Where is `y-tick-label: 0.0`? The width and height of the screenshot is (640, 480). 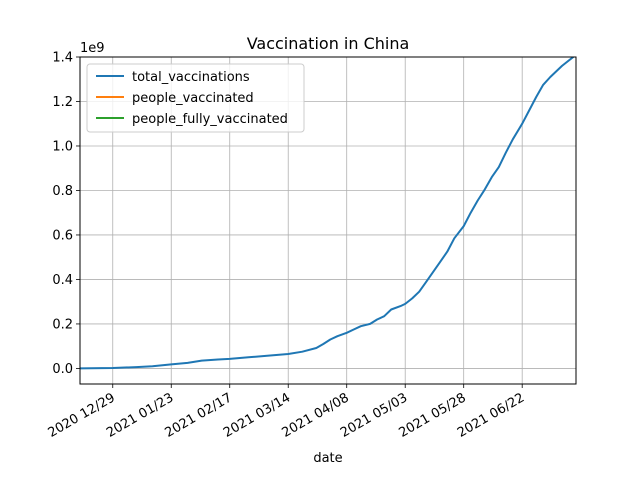 y-tick-label: 0.0 is located at coordinates (62, 369).